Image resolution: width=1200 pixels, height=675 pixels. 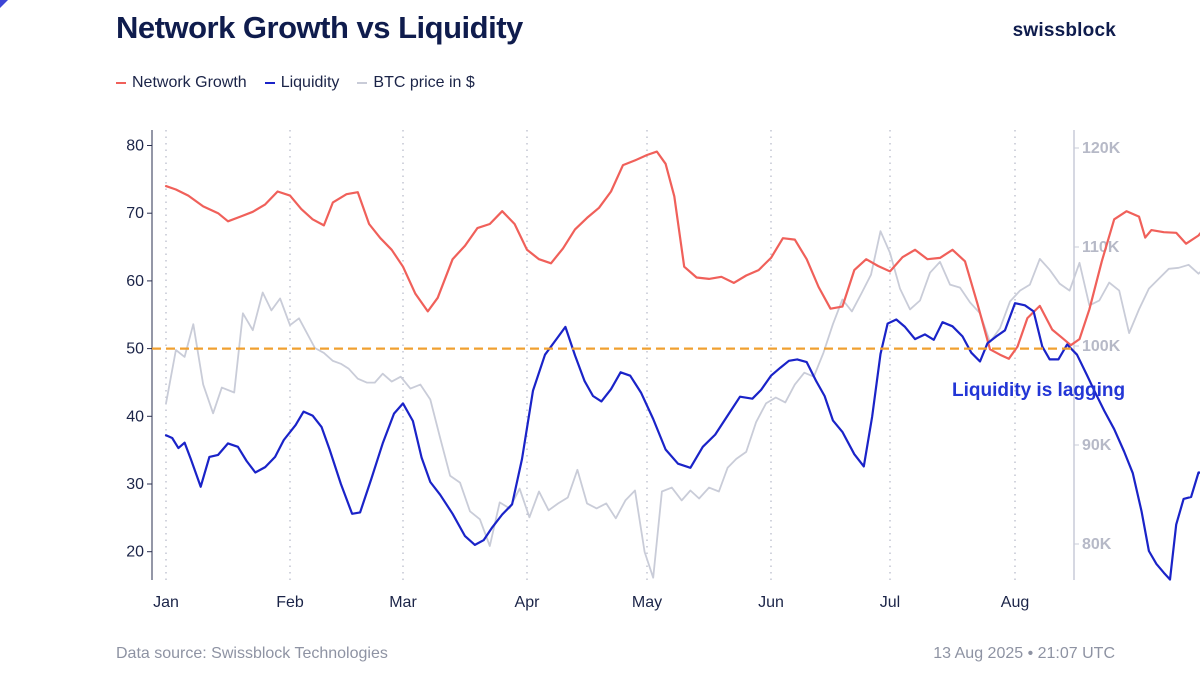 I want to click on left-tick-label: 50, so click(x=135, y=349).